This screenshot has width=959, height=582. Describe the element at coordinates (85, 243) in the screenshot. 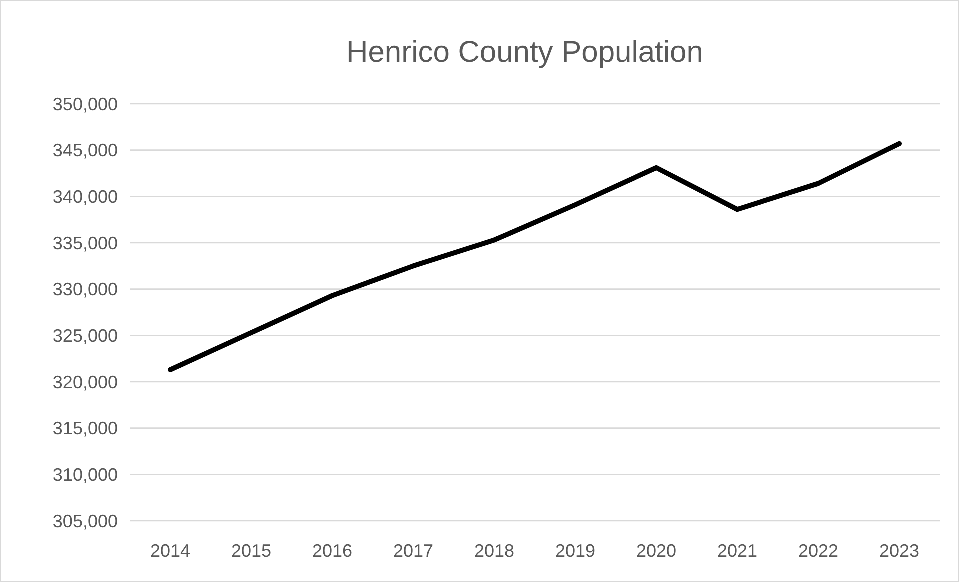

I see `y-tick-label: 335,000` at that location.